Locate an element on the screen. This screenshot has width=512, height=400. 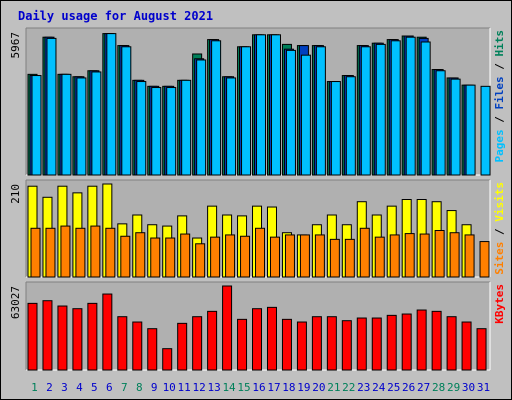
legend-item: KBytes is located at coordinates (499, 304).